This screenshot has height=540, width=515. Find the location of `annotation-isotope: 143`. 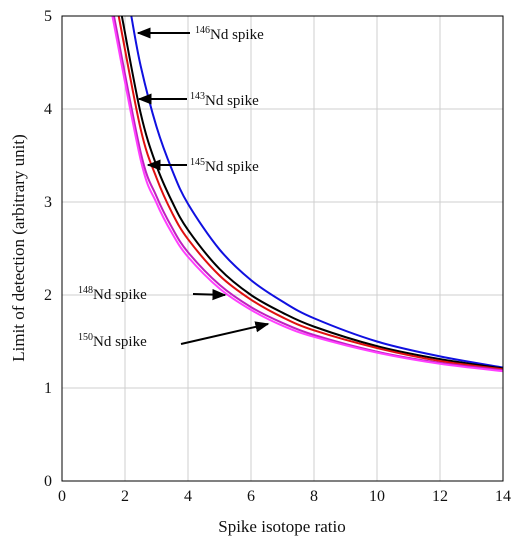

annotation-isotope: 143 is located at coordinates (197, 96).